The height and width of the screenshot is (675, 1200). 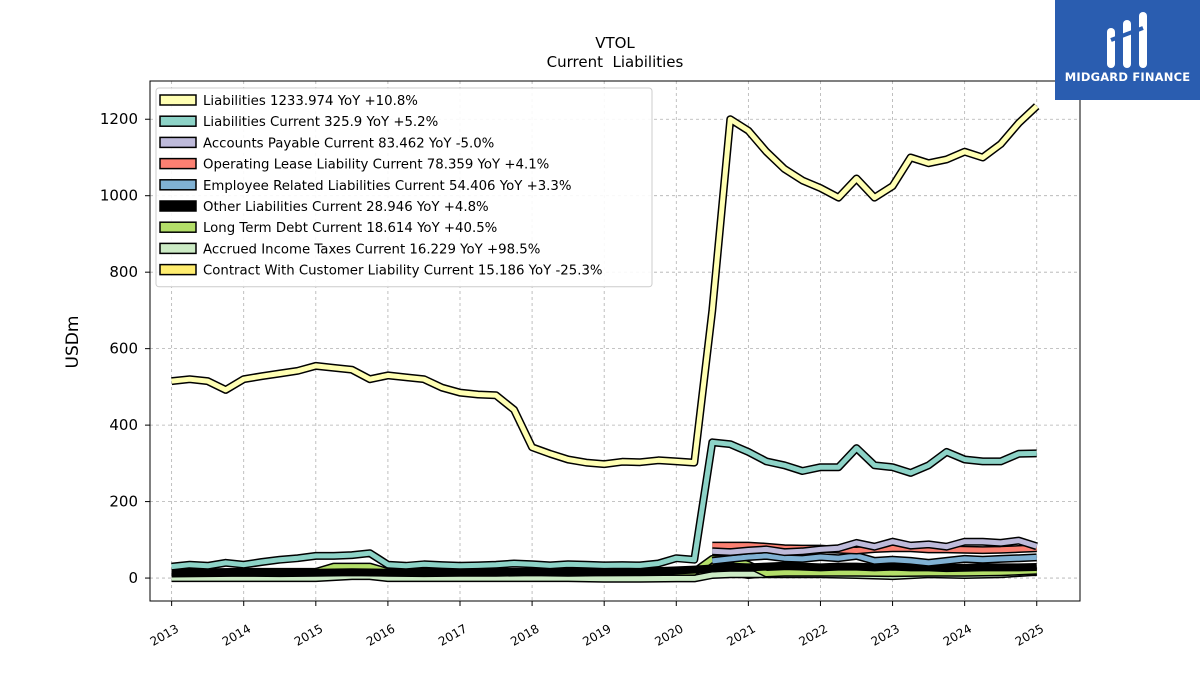 What do you see at coordinates (380, 634) in the screenshot?
I see `x-tick-label: 2016` at bounding box center [380, 634].